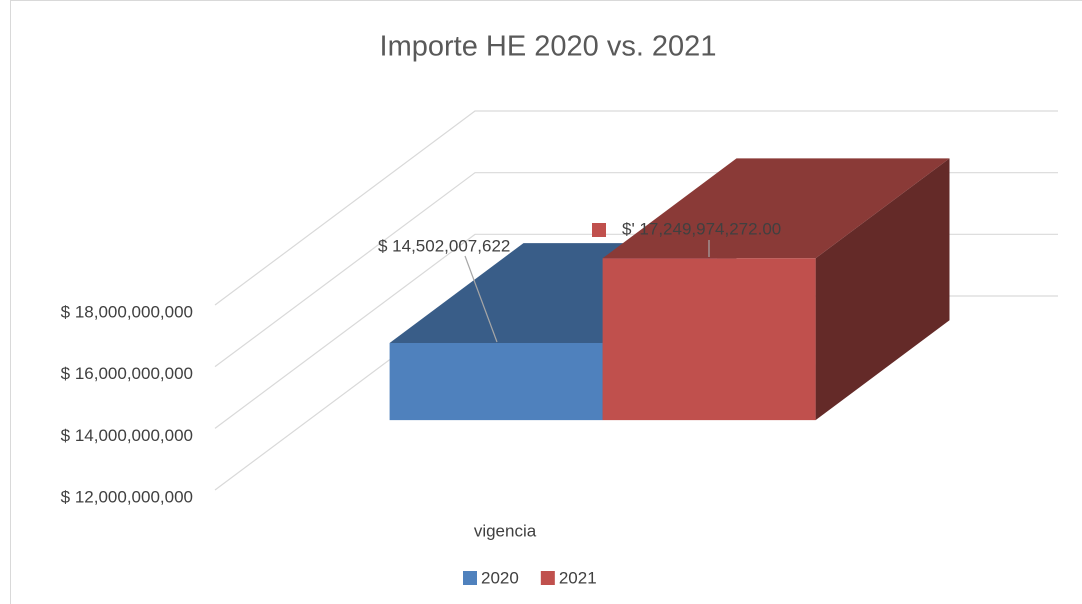 This screenshot has height=604, width=1082. I want to click on bar-side, so click(882, 289).